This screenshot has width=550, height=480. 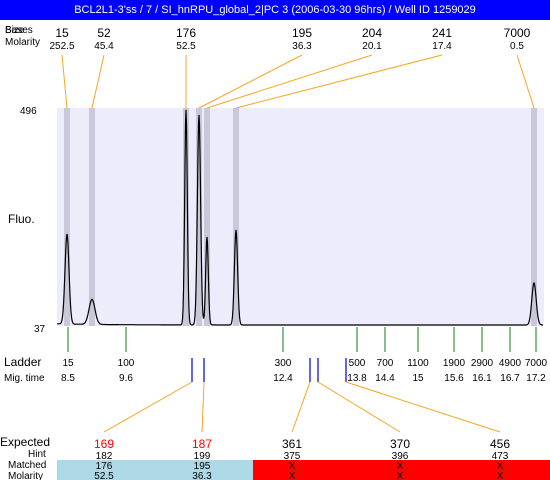 I want to click on ladder-migtime-label: 8.5, so click(x=68, y=378).